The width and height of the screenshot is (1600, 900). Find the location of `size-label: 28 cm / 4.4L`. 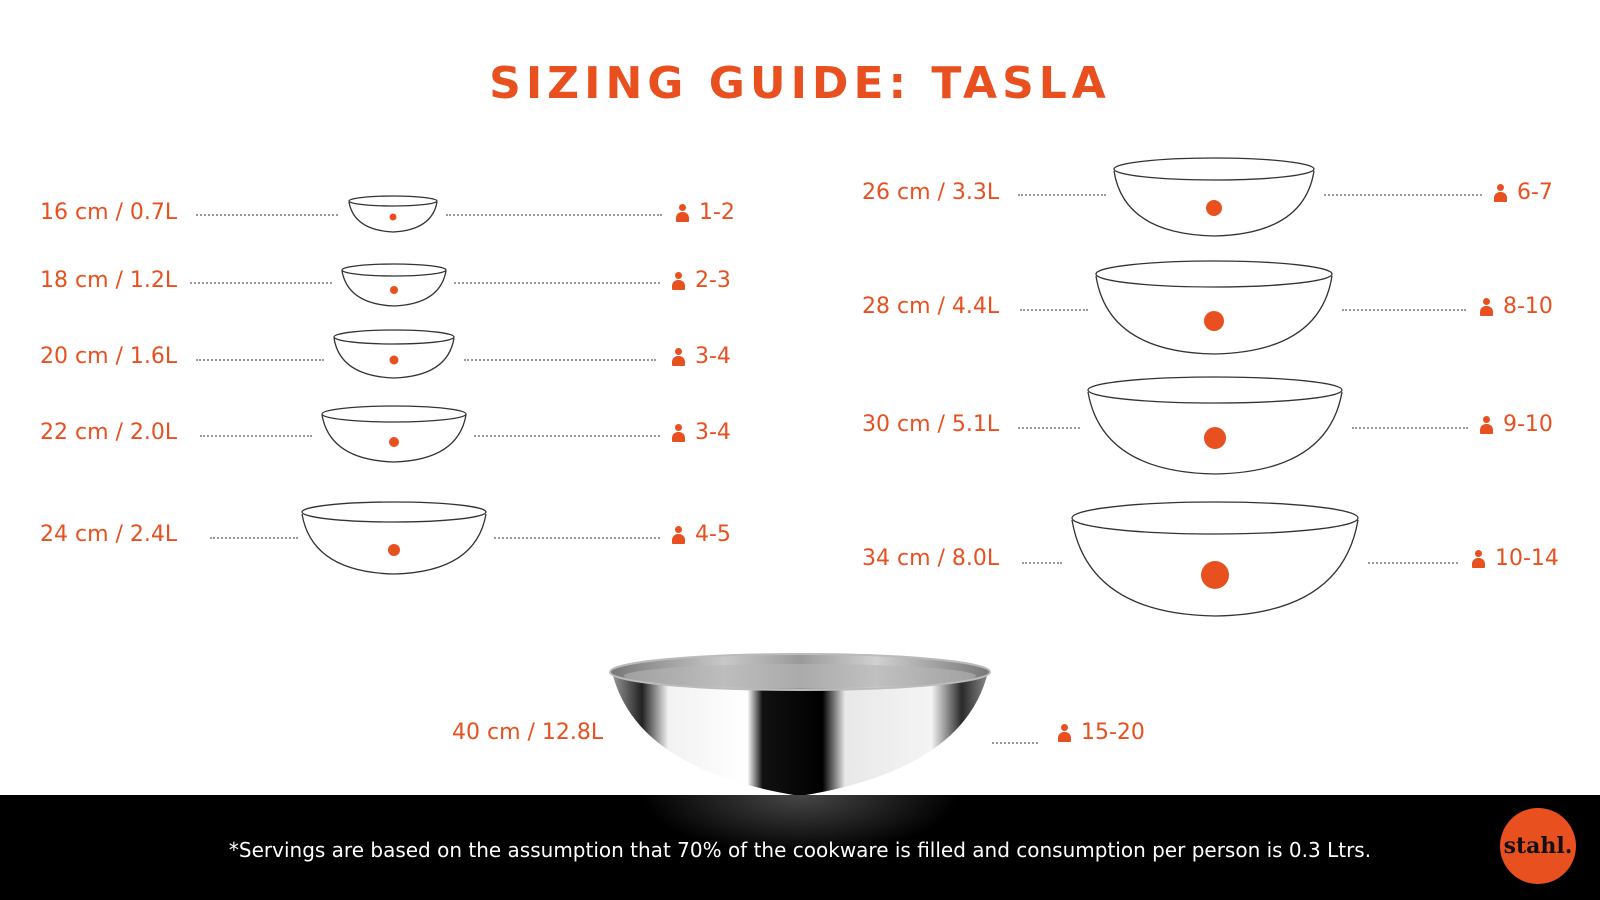

size-label: 28 cm / 4.4L is located at coordinates (931, 306).